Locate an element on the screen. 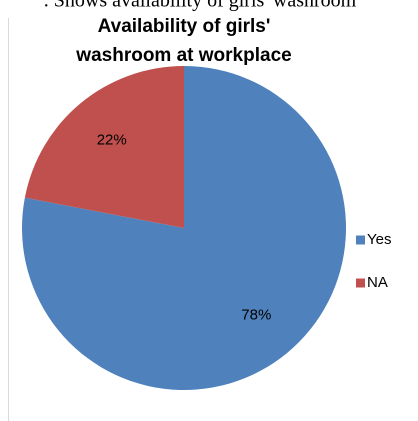 The image size is (418, 421). data-label: 22% is located at coordinates (112, 140).